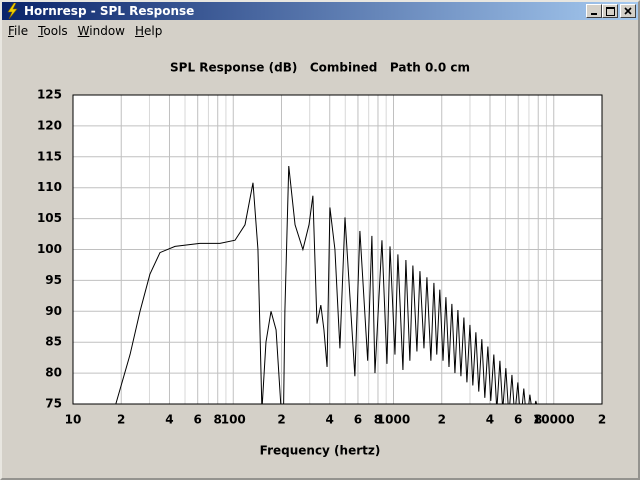 The height and width of the screenshot is (480, 640). Describe the element at coordinates (53, 373) in the screenshot. I see `y-tick-label: 80` at that location.